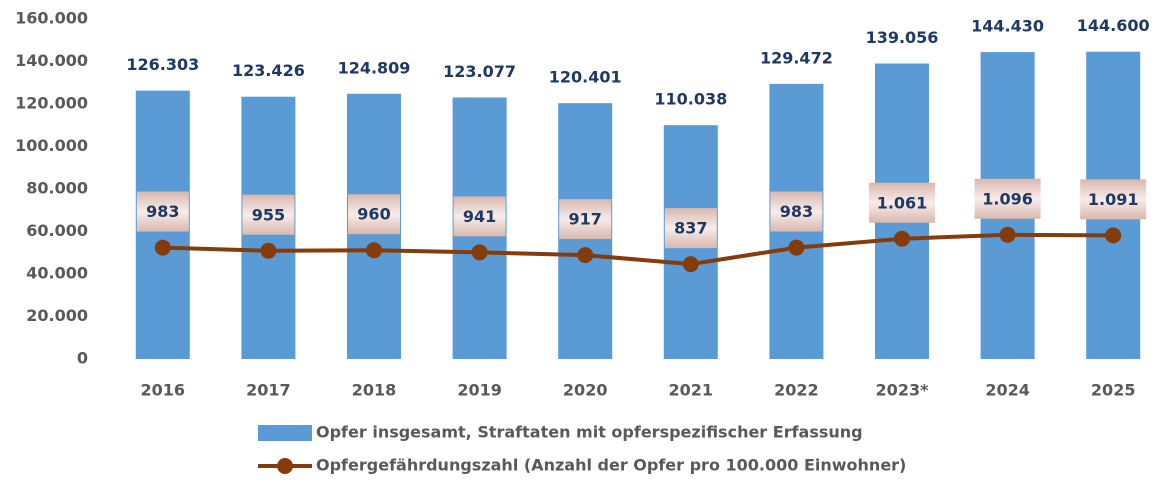 The image size is (1165, 483). Describe the element at coordinates (51, 103) in the screenshot. I see `y-tick-label: 120.000` at that location.